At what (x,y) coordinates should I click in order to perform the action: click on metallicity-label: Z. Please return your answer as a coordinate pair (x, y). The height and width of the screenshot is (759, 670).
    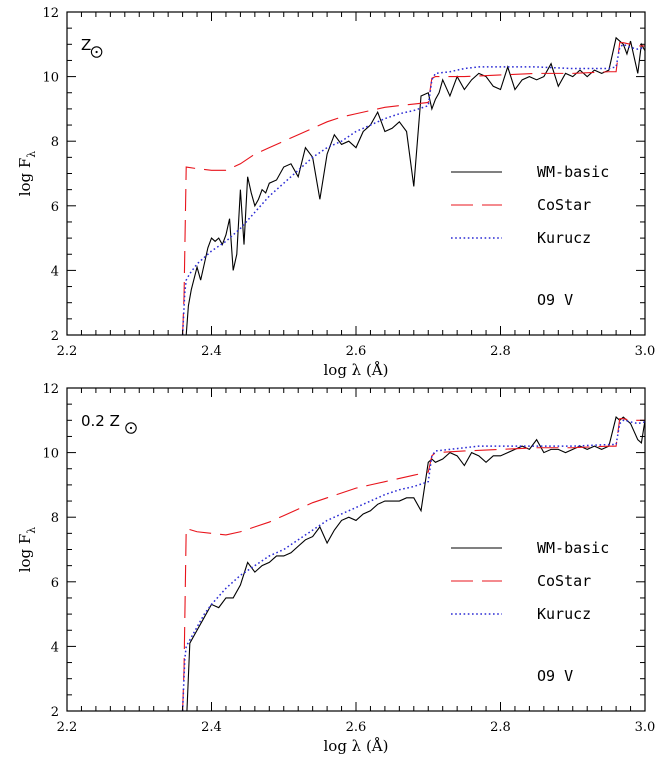
    Looking at the image, I should click on (86, 45).